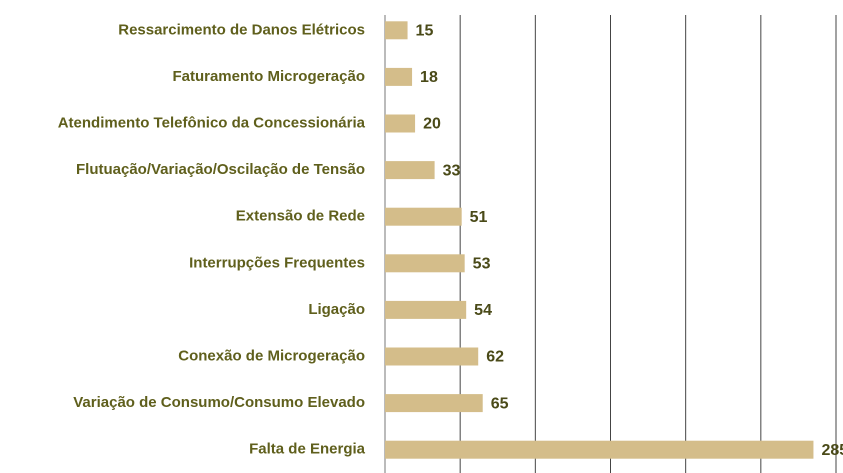 The height and width of the screenshot is (473, 843). I want to click on category-label: Extensão de Rede, so click(300, 216).